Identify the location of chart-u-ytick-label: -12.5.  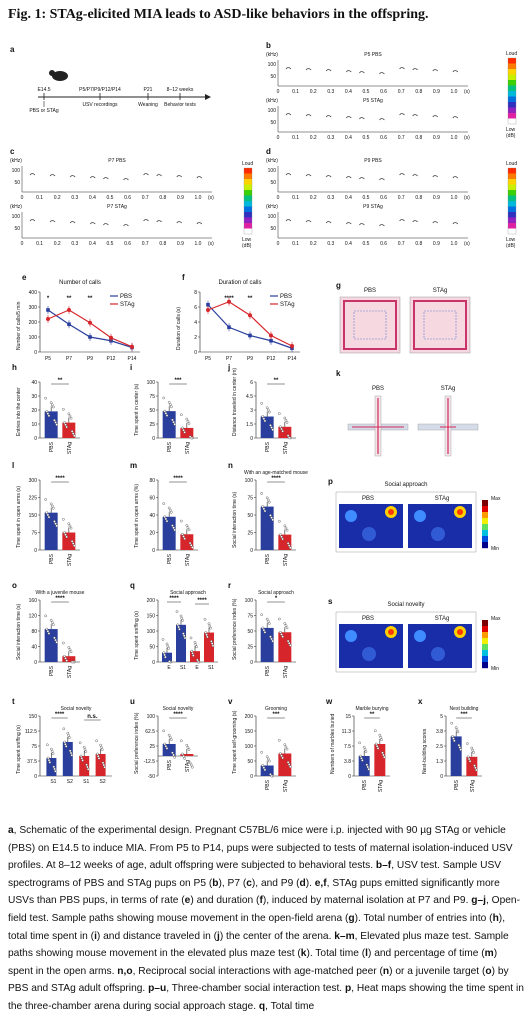
(150, 762).